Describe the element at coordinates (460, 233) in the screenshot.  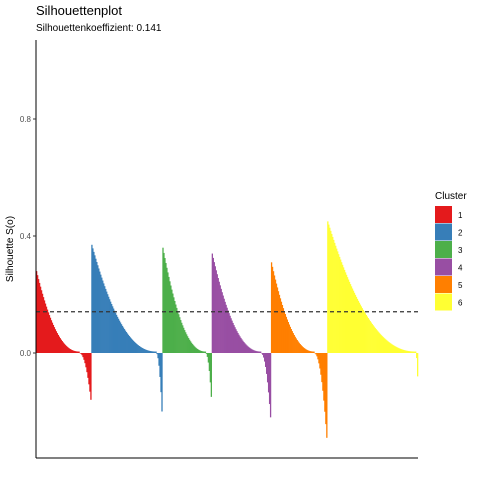
I see `legend-label-2: 2` at that location.